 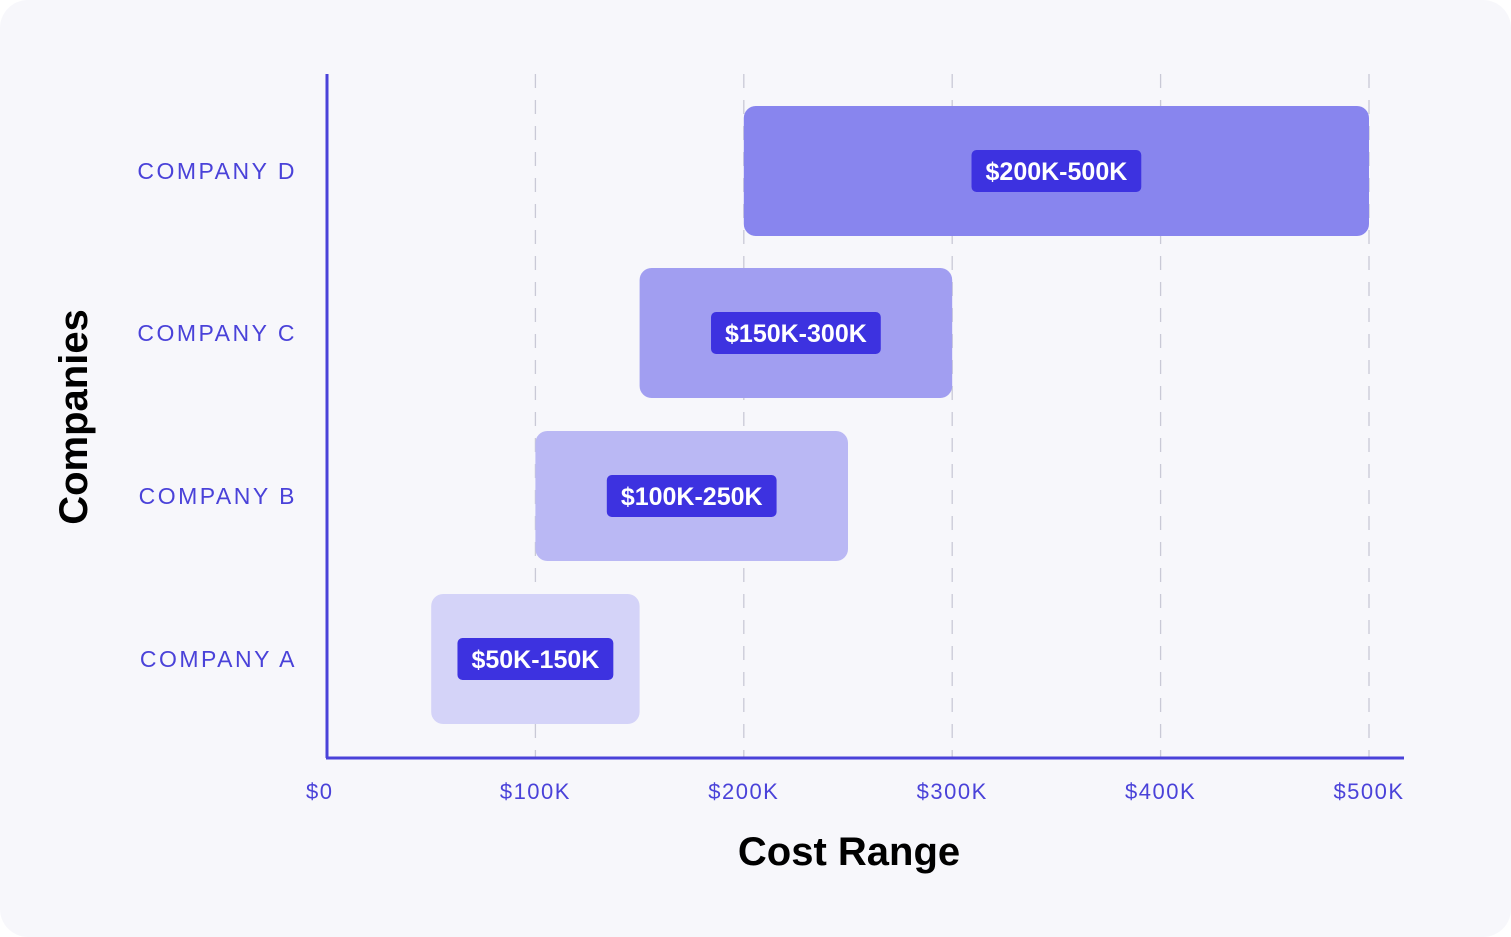 I want to click on range-label: $150K-300K, so click(x=796, y=334).